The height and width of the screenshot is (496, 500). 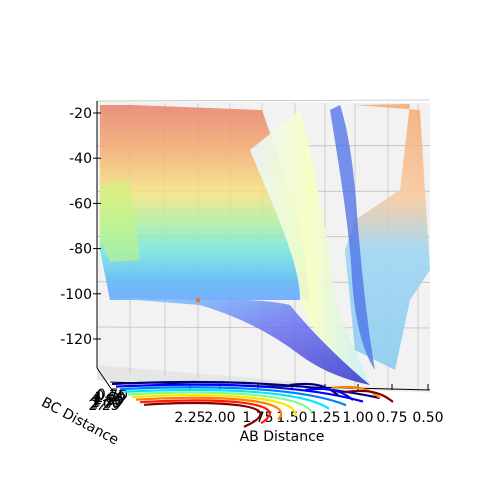 I want to click on z-tick-label: -120, so click(x=76, y=340).